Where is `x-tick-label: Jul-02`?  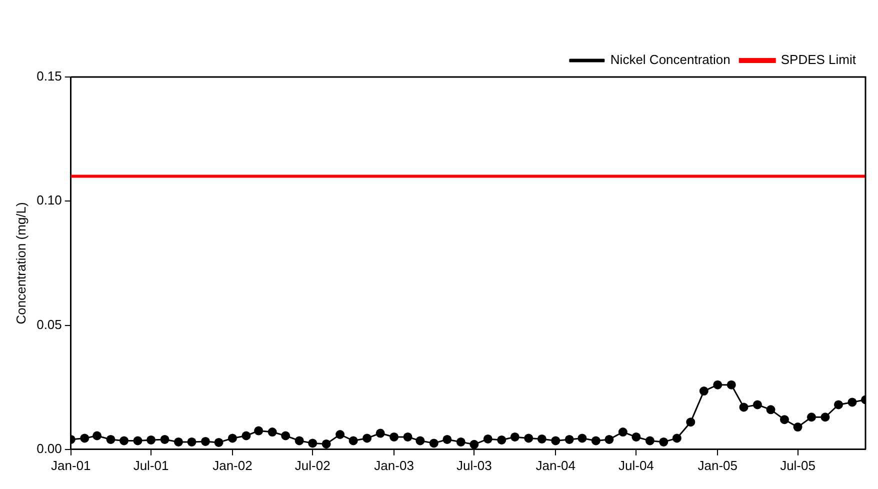
x-tick-label: Jul-02 is located at coordinates (312, 465).